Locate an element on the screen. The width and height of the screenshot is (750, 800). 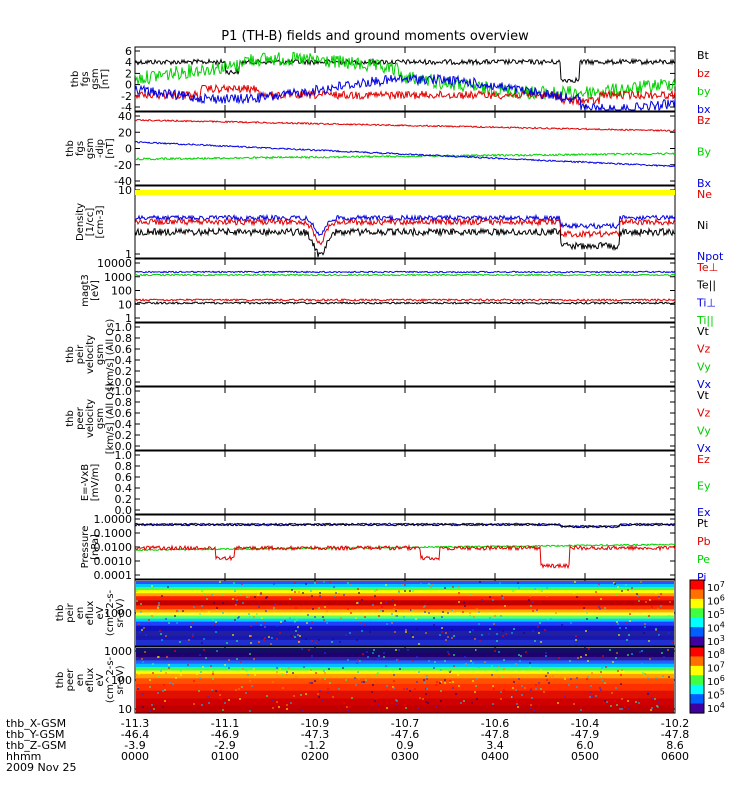
colorbar-label-9-3: 105 is located at coordinates (716, 695).